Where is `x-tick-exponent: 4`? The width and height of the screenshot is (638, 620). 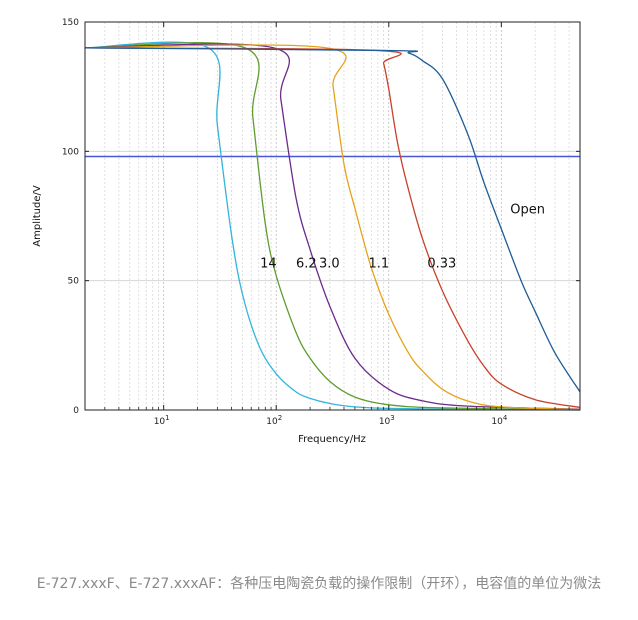 x-tick-exponent: 4 is located at coordinates (505, 418).